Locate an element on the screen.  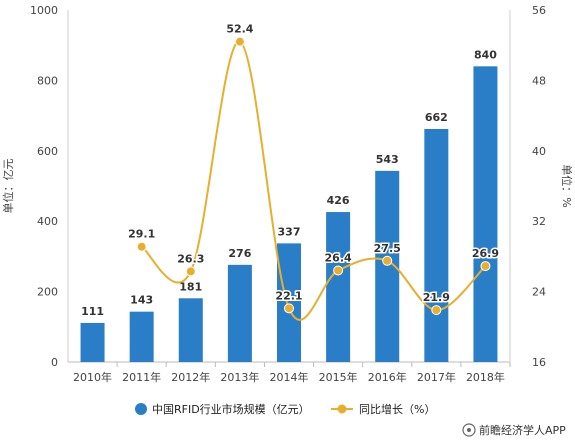
credit-logo-dot is located at coordinates (469, 430).